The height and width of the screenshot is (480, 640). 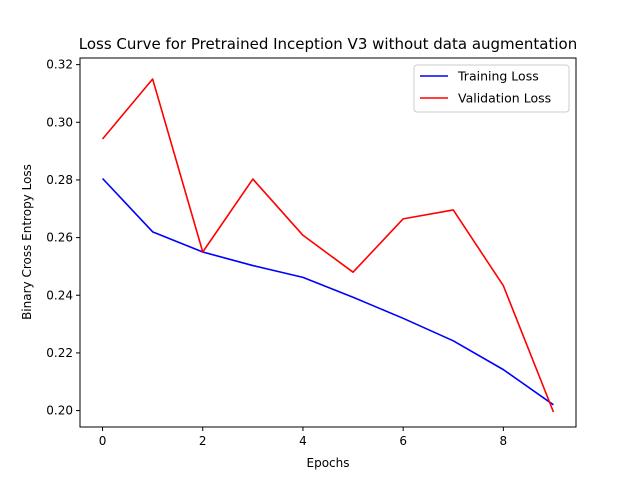 What do you see at coordinates (203, 441) in the screenshot?
I see `x-tick-label: 2` at bounding box center [203, 441].